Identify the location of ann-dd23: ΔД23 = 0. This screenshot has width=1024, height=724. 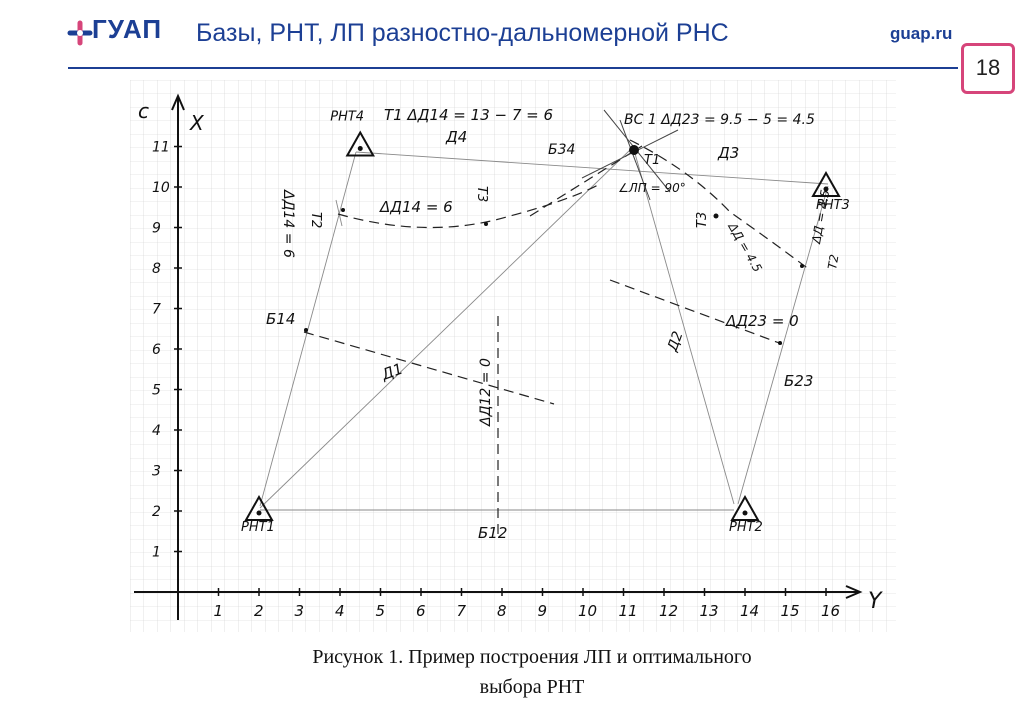
(762, 321).